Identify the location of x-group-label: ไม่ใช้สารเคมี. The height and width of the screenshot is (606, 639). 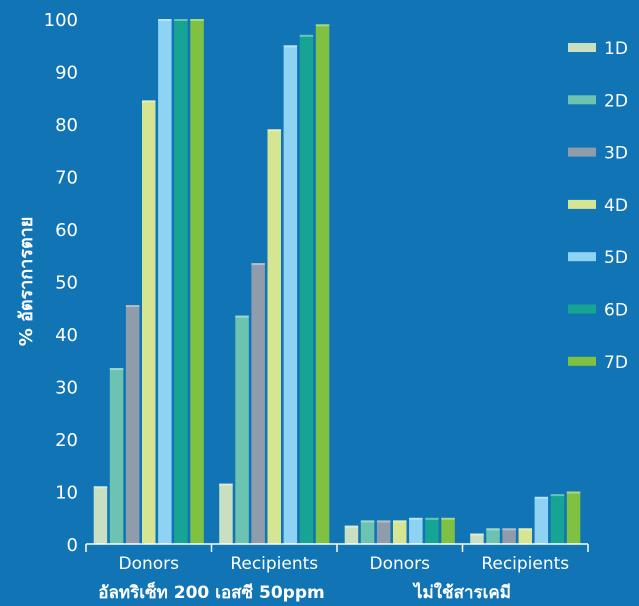
(461, 592).